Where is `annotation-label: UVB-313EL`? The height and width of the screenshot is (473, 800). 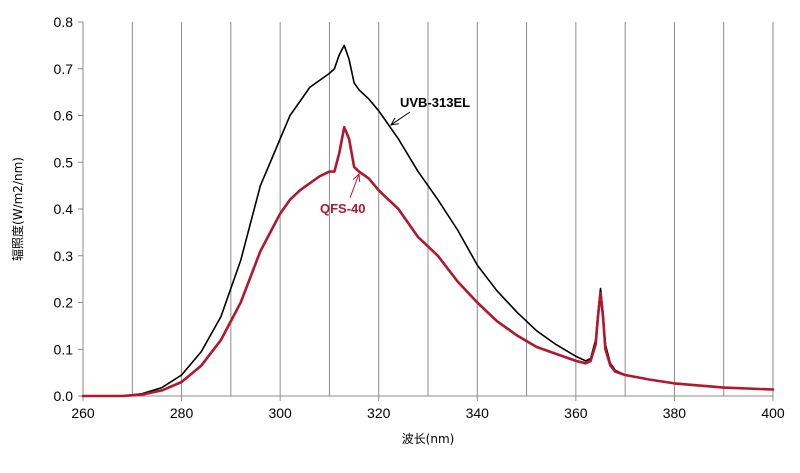
annotation-label: UVB-313EL is located at coordinates (435, 102).